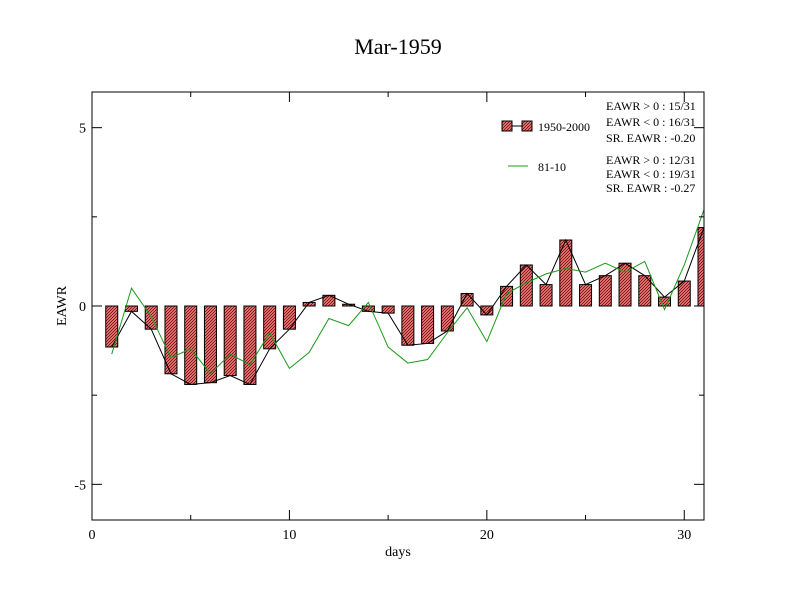 This screenshot has width=792, height=612. I want to click on x-tick-label-10: 10, so click(289, 535).